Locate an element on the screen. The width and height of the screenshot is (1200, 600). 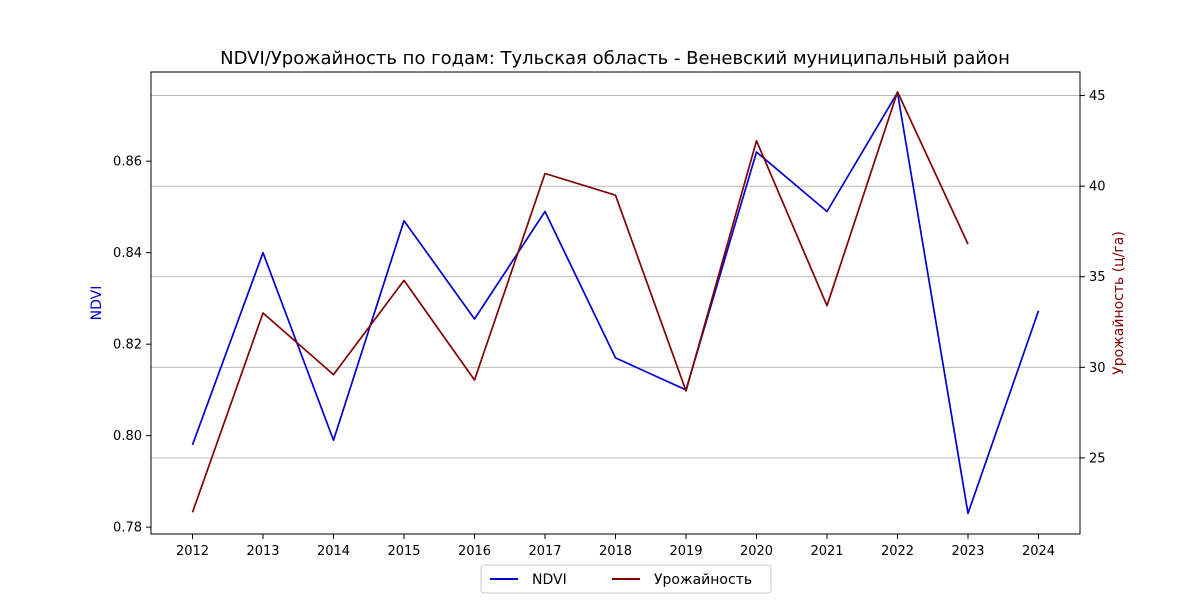
legend: NDVI Урожайность is located at coordinates (626, 579).